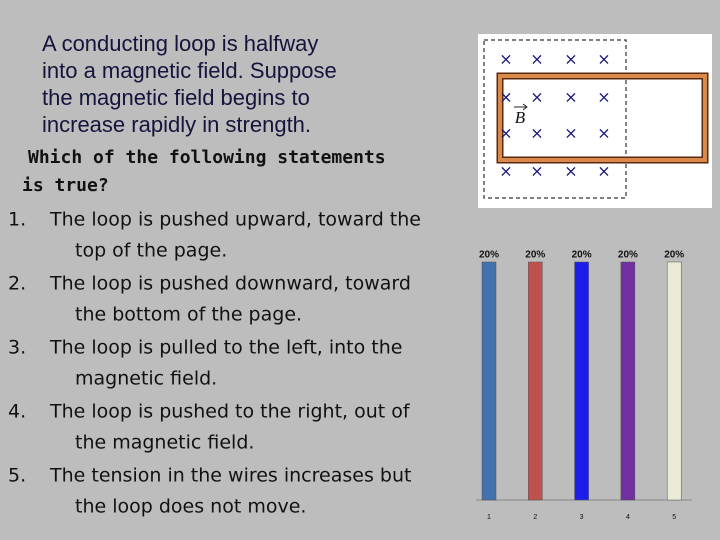  I want to click on prompt-line: Which of the following statements, so click(207, 157).